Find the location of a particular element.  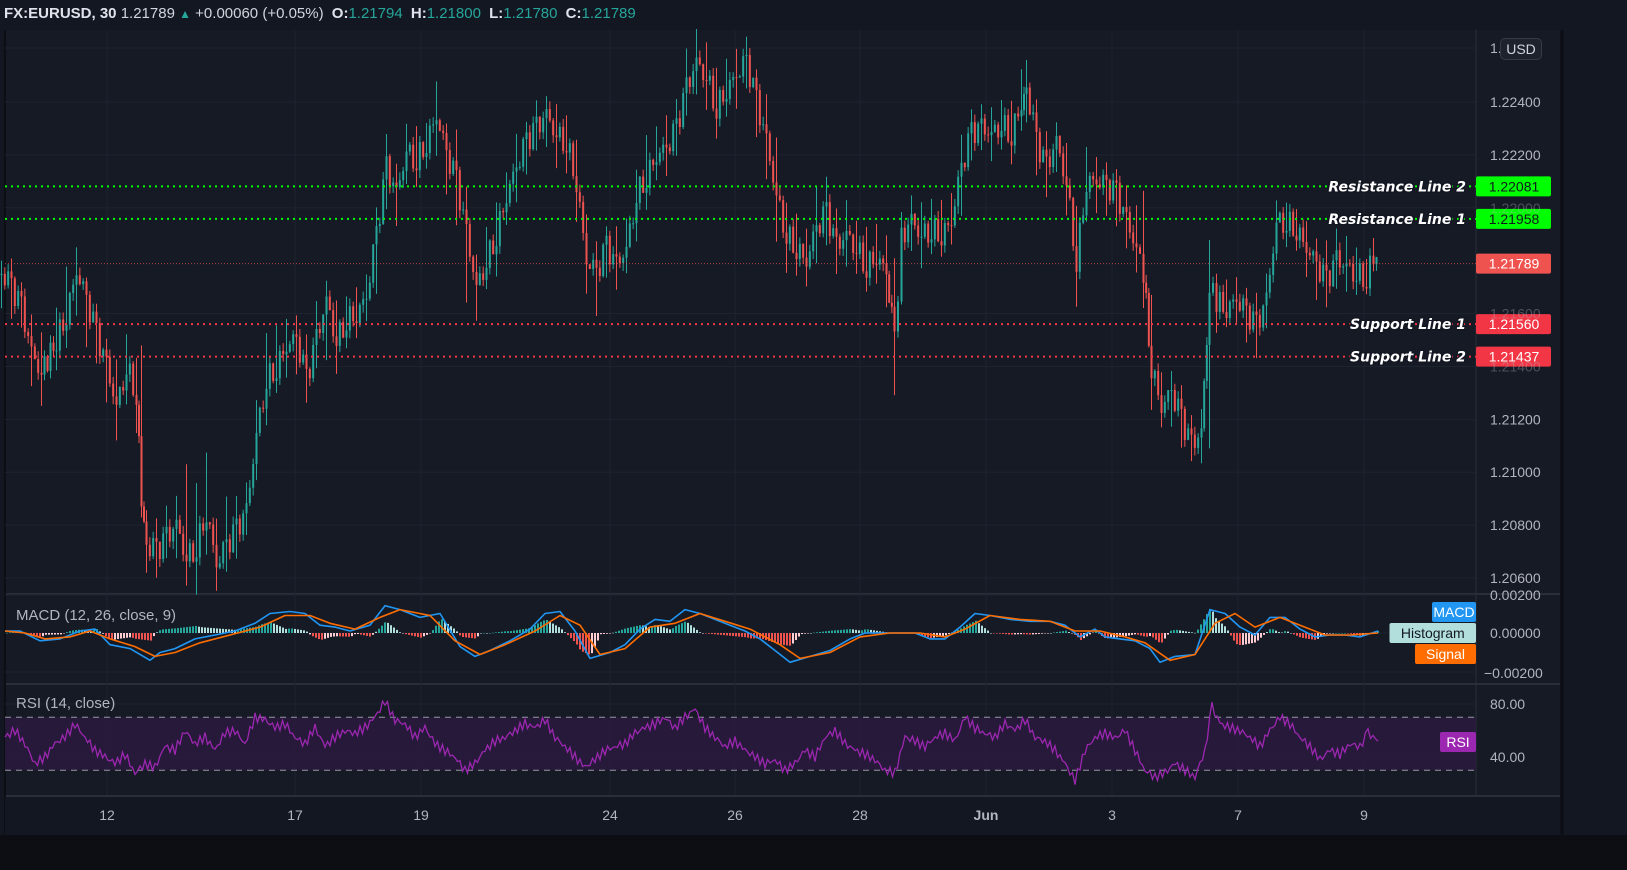

price-tag-text: 1.21560 is located at coordinates (1514, 324).